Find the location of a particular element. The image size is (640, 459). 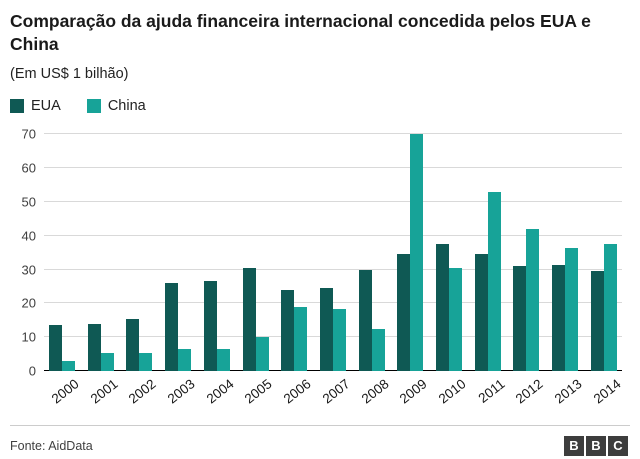

bar-china-2005 is located at coordinates (262, 354).